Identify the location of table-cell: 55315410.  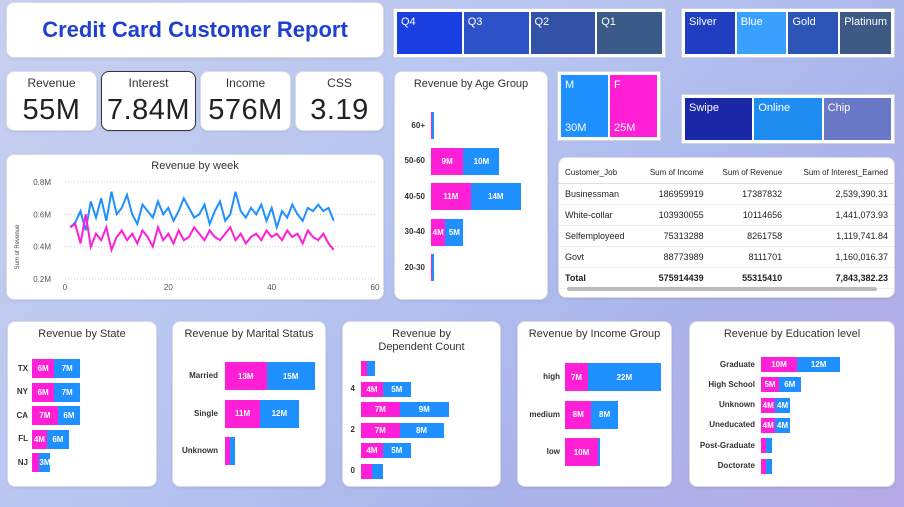
(749, 277).